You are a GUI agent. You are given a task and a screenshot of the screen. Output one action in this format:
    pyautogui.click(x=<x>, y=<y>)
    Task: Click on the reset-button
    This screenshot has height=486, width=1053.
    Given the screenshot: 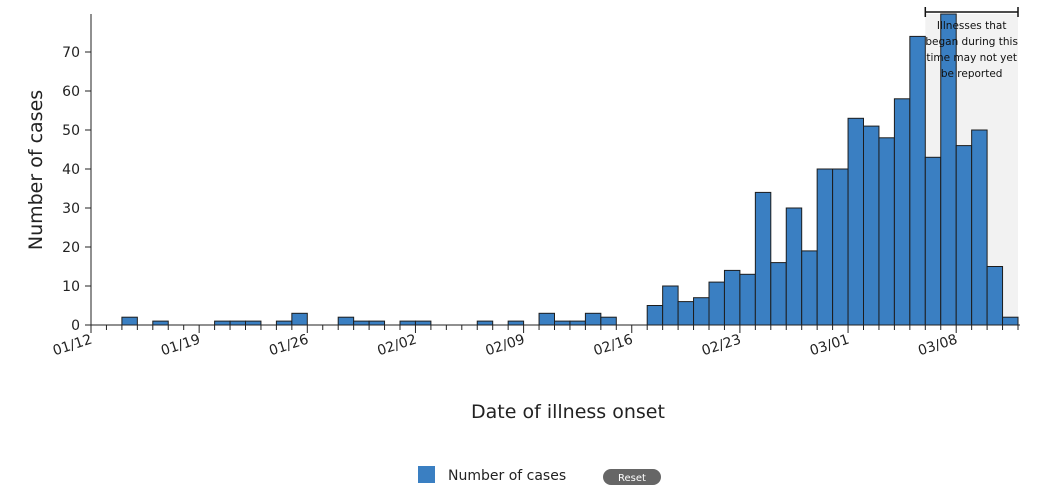 What is the action you would take?
    pyautogui.click(x=632, y=477)
    